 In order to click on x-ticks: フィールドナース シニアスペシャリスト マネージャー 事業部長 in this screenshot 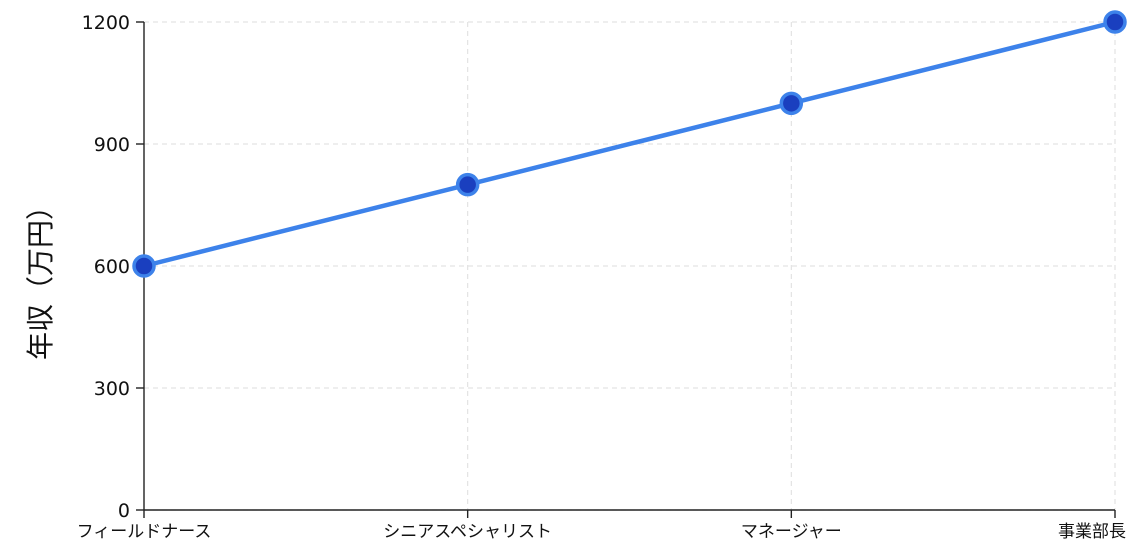, I will do `click(601, 526)`.